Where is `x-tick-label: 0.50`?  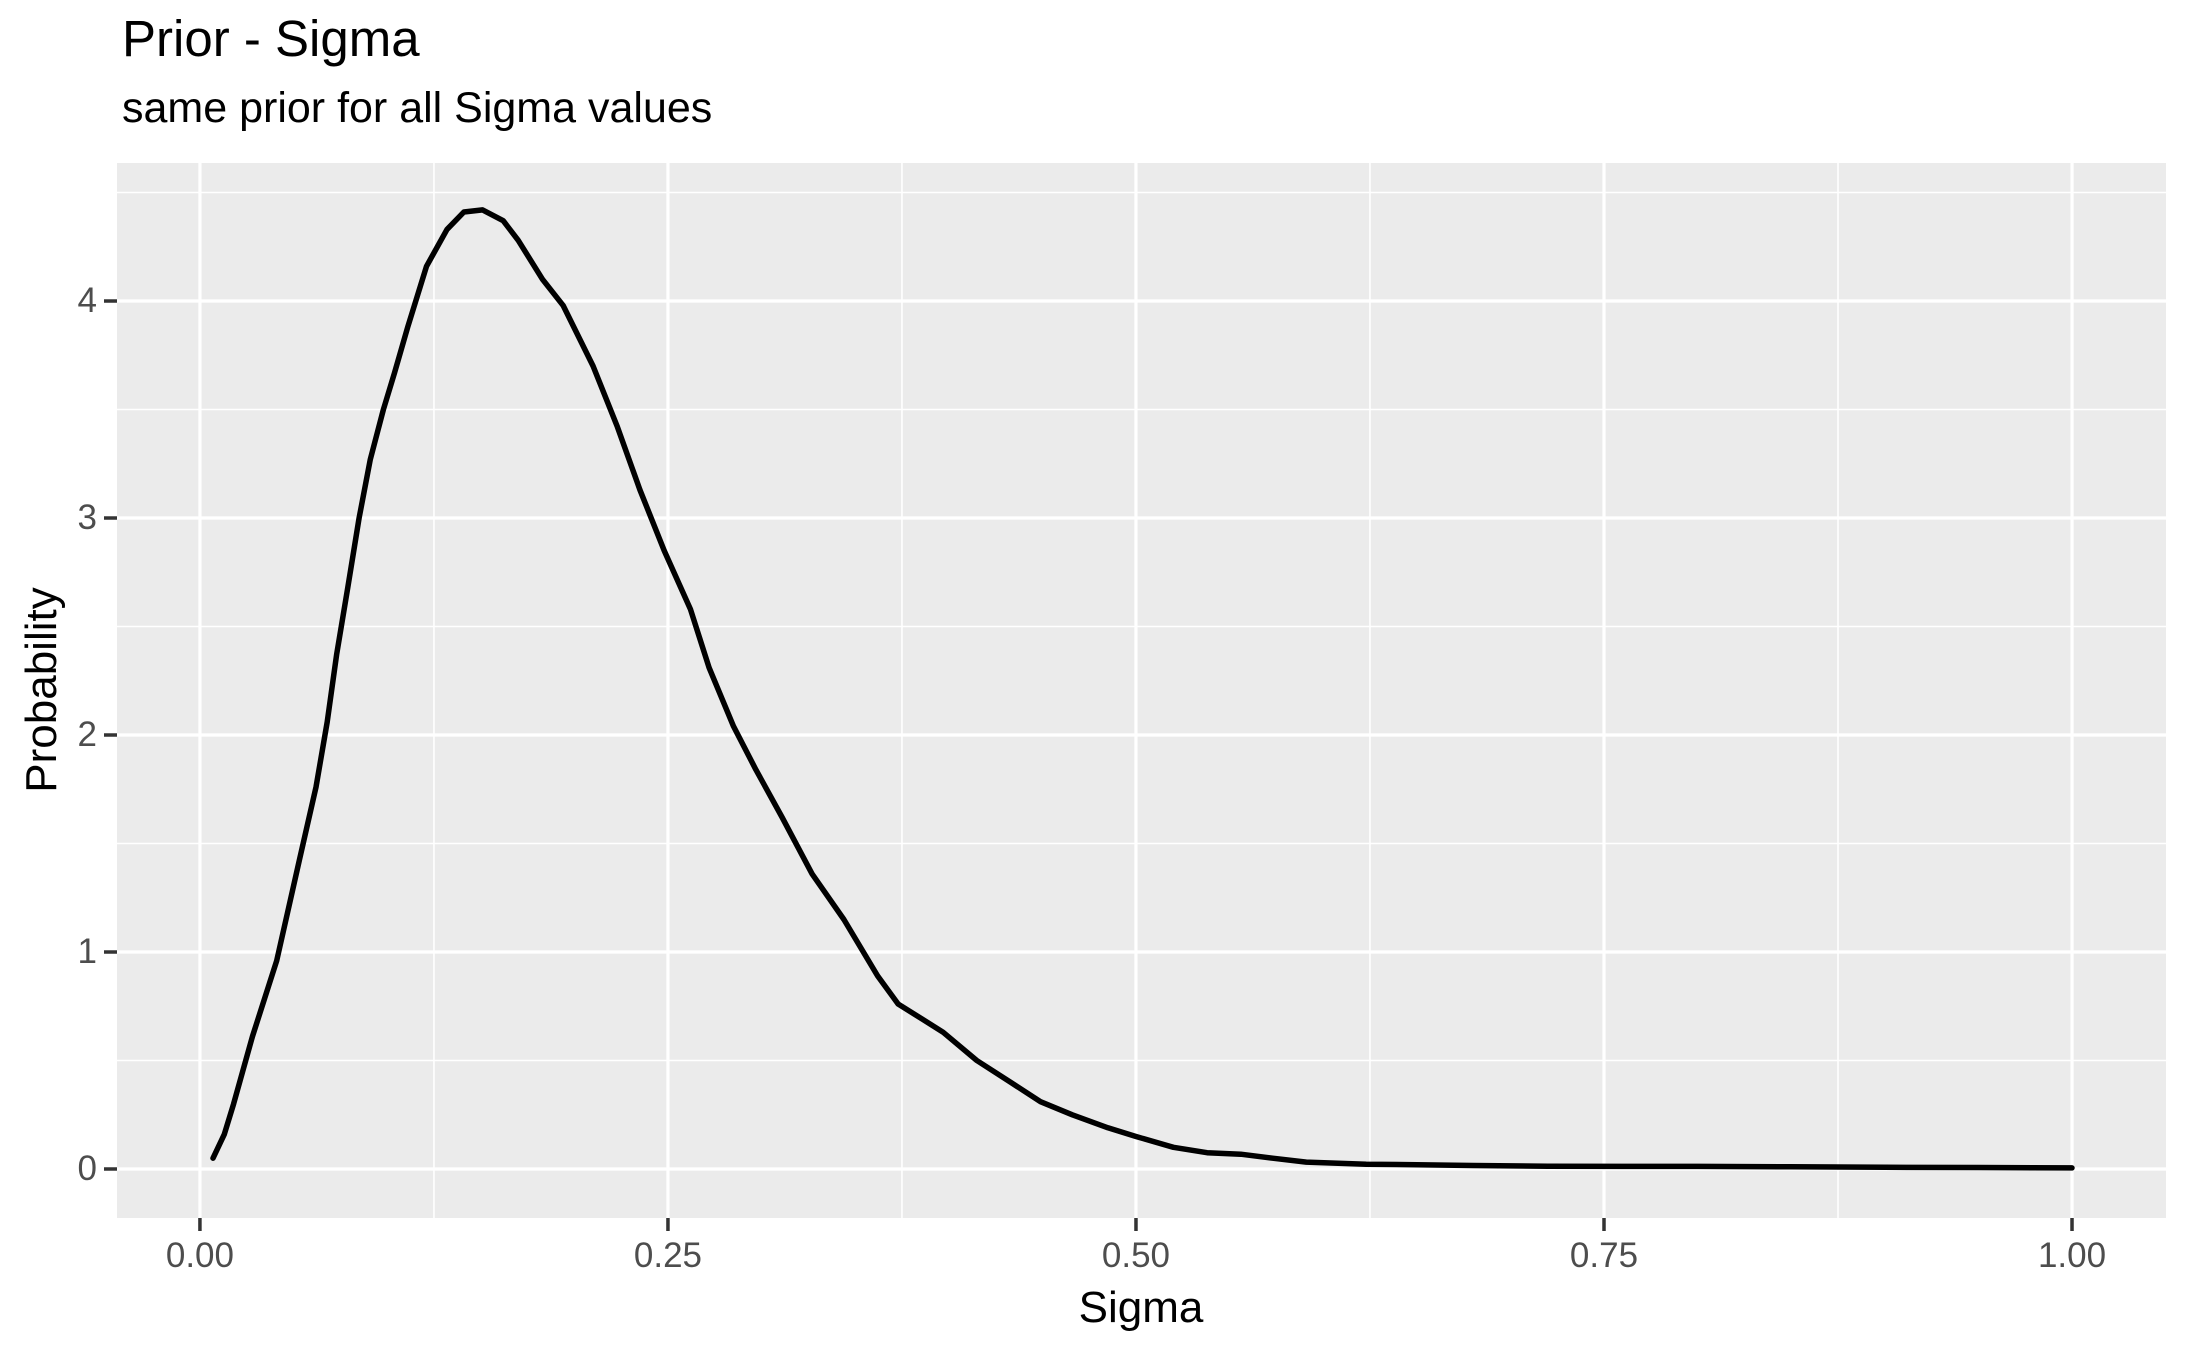 x-tick-label: 0.50 is located at coordinates (1136, 1255).